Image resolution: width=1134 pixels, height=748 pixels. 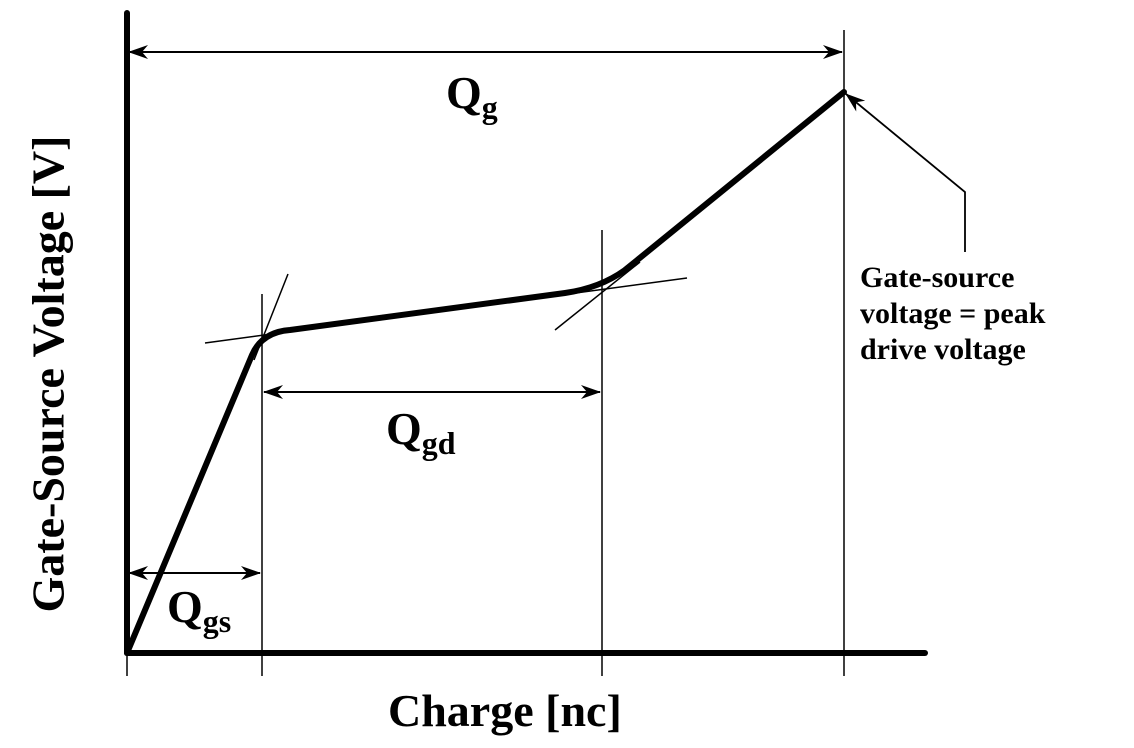 What do you see at coordinates (438, 443) in the screenshot?
I see `qgd-label-sub: gd` at bounding box center [438, 443].